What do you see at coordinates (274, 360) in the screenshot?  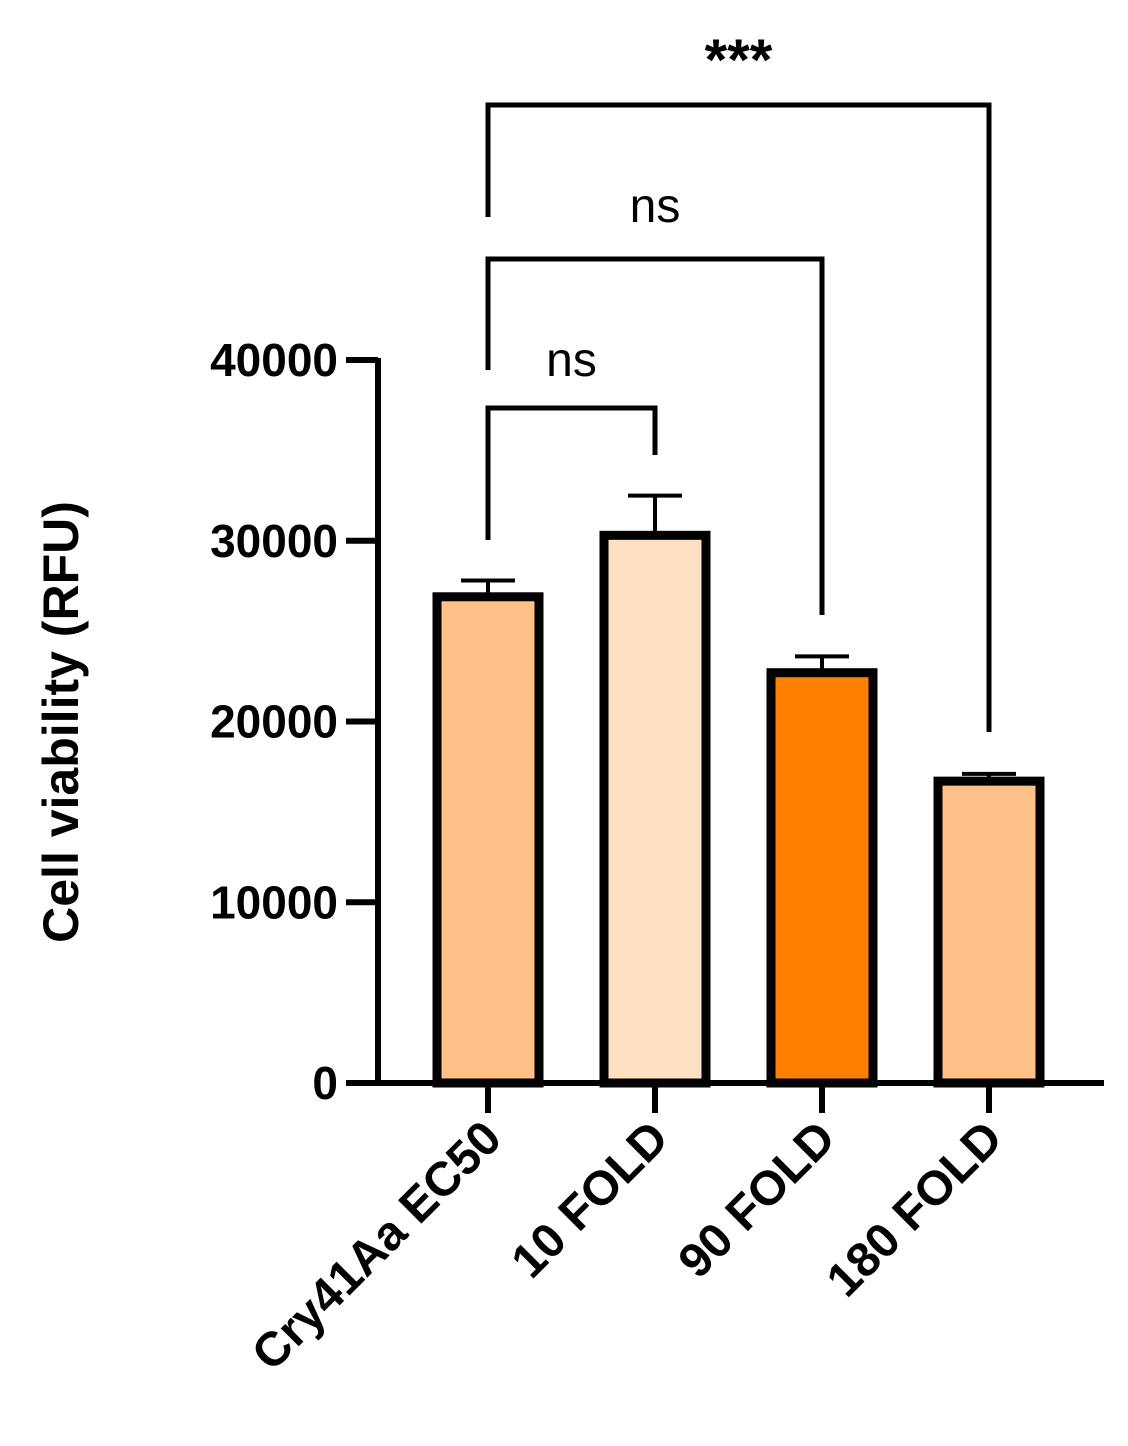 I see `y-tick-label-4: 40000` at bounding box center [274, 360].